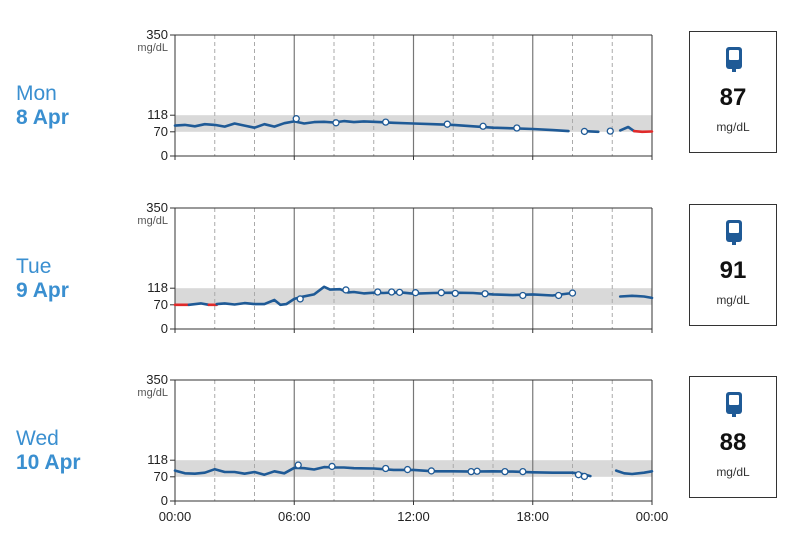 This screenshot has height=544, width=798. I want to click on day-date: 8 Apr, so click(42, 117).